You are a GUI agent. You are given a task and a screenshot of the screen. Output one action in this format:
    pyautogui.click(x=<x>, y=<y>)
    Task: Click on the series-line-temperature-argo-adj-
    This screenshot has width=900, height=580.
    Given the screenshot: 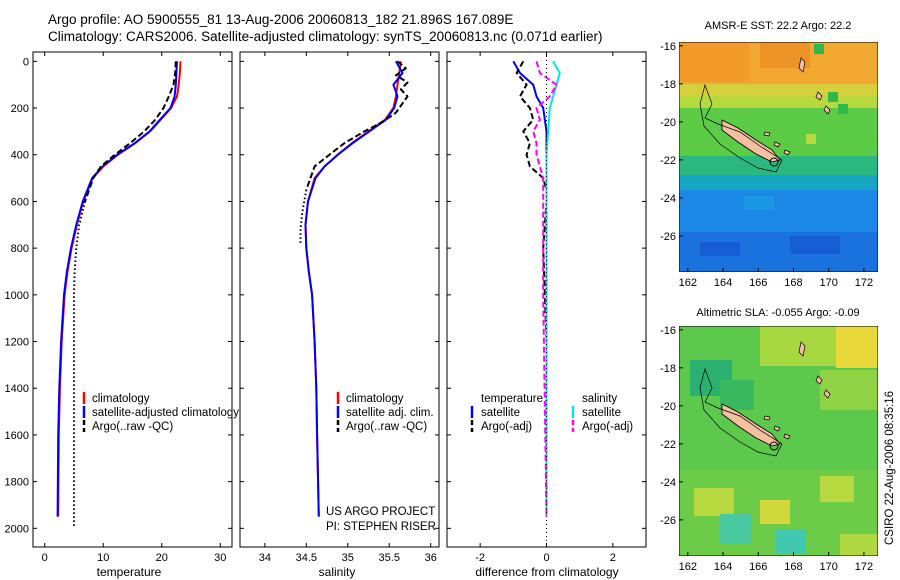 What is the action you would take?
    pyautogui.click(x=531, y=288)
    